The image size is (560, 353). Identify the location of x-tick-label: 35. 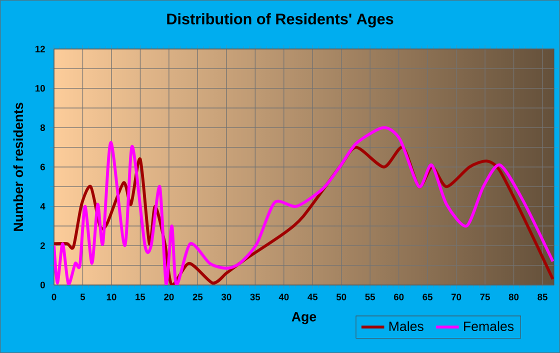
(255, 297).